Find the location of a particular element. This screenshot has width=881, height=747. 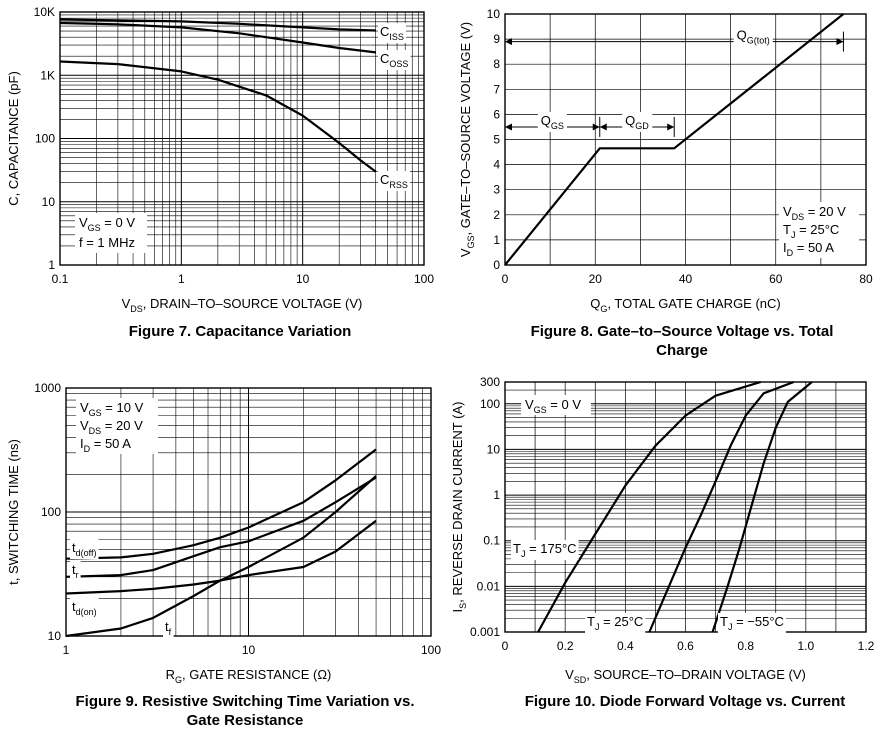

fig10-y-axis-title: IS, REVERSE DRAIN CURRENT (A) is located at coordinates (459, 507).